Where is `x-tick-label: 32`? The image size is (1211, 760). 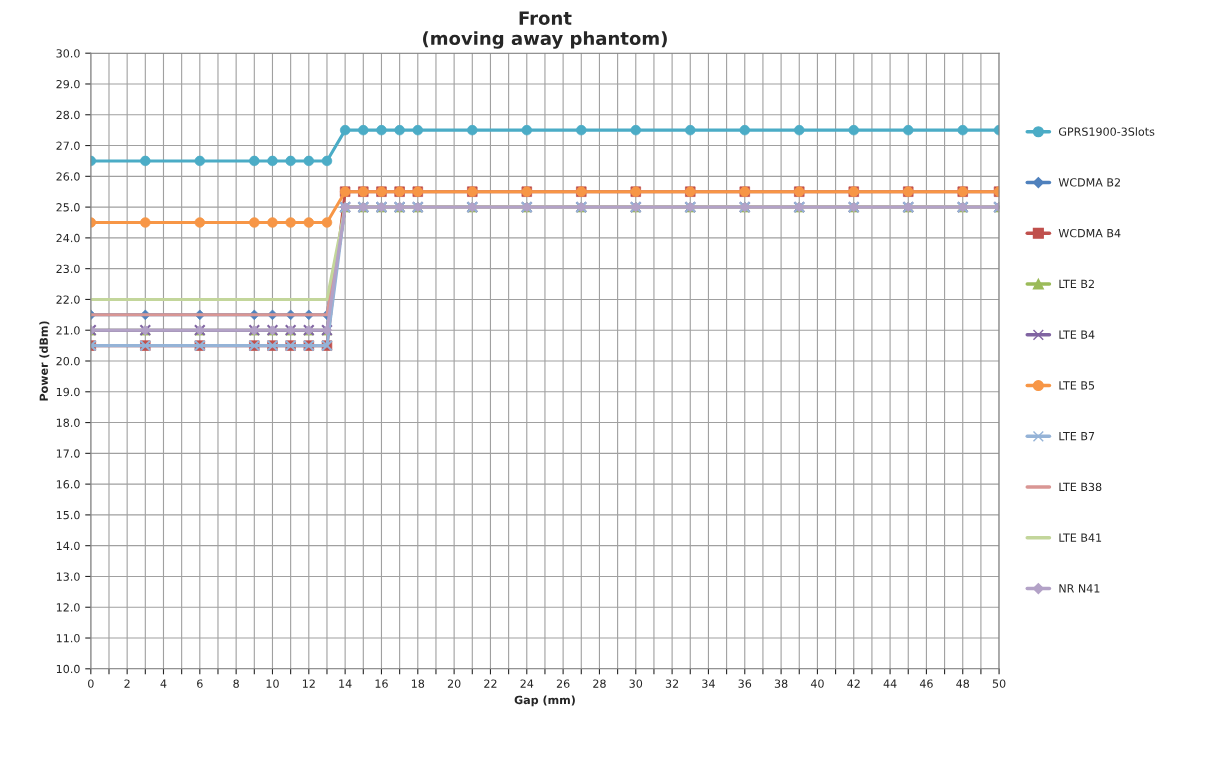 x-tick-label: 32 is located at coordinates (672, 683).